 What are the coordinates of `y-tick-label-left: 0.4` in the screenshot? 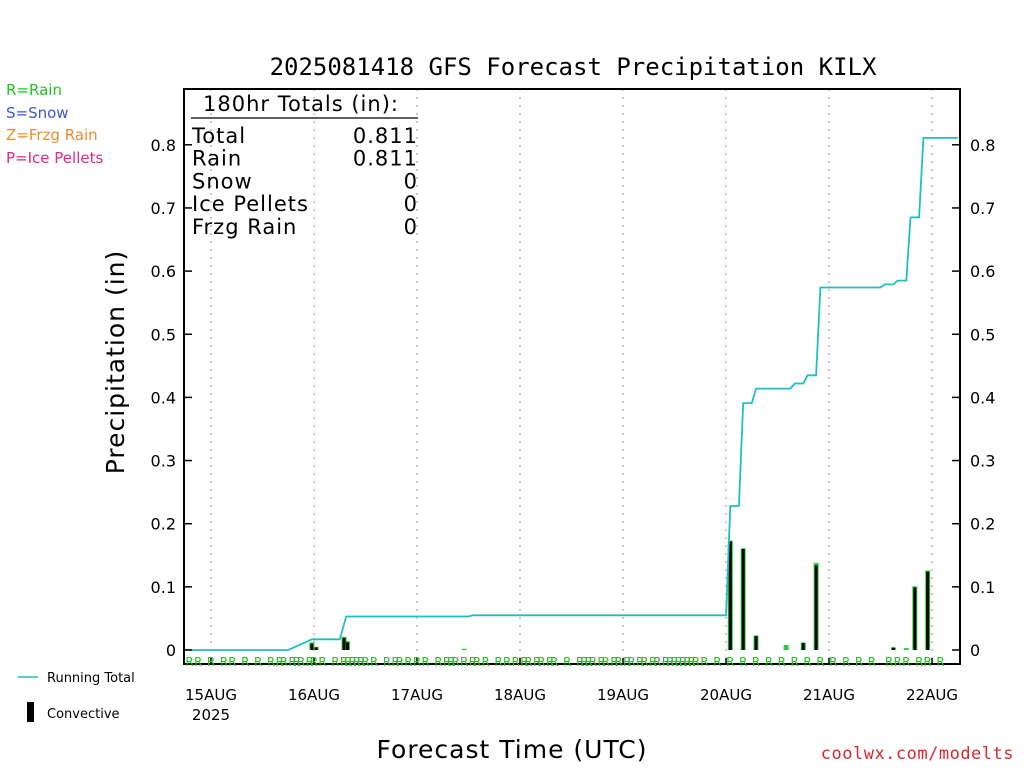 It's located at (163, 397).